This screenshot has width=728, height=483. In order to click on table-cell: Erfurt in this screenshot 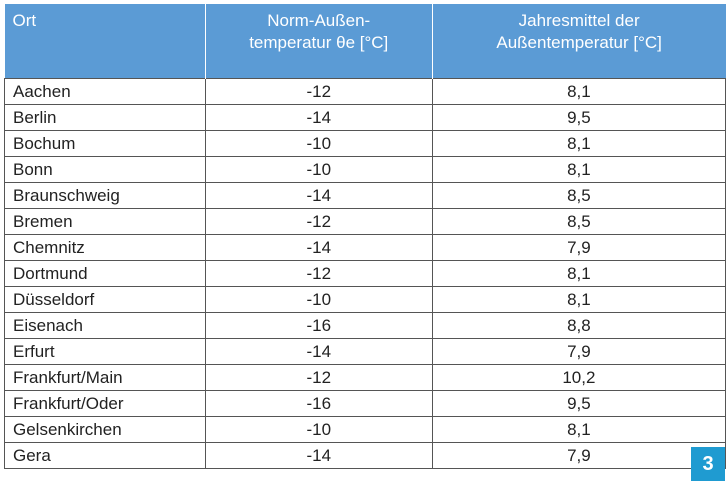, I will do `click(105, 351)`.